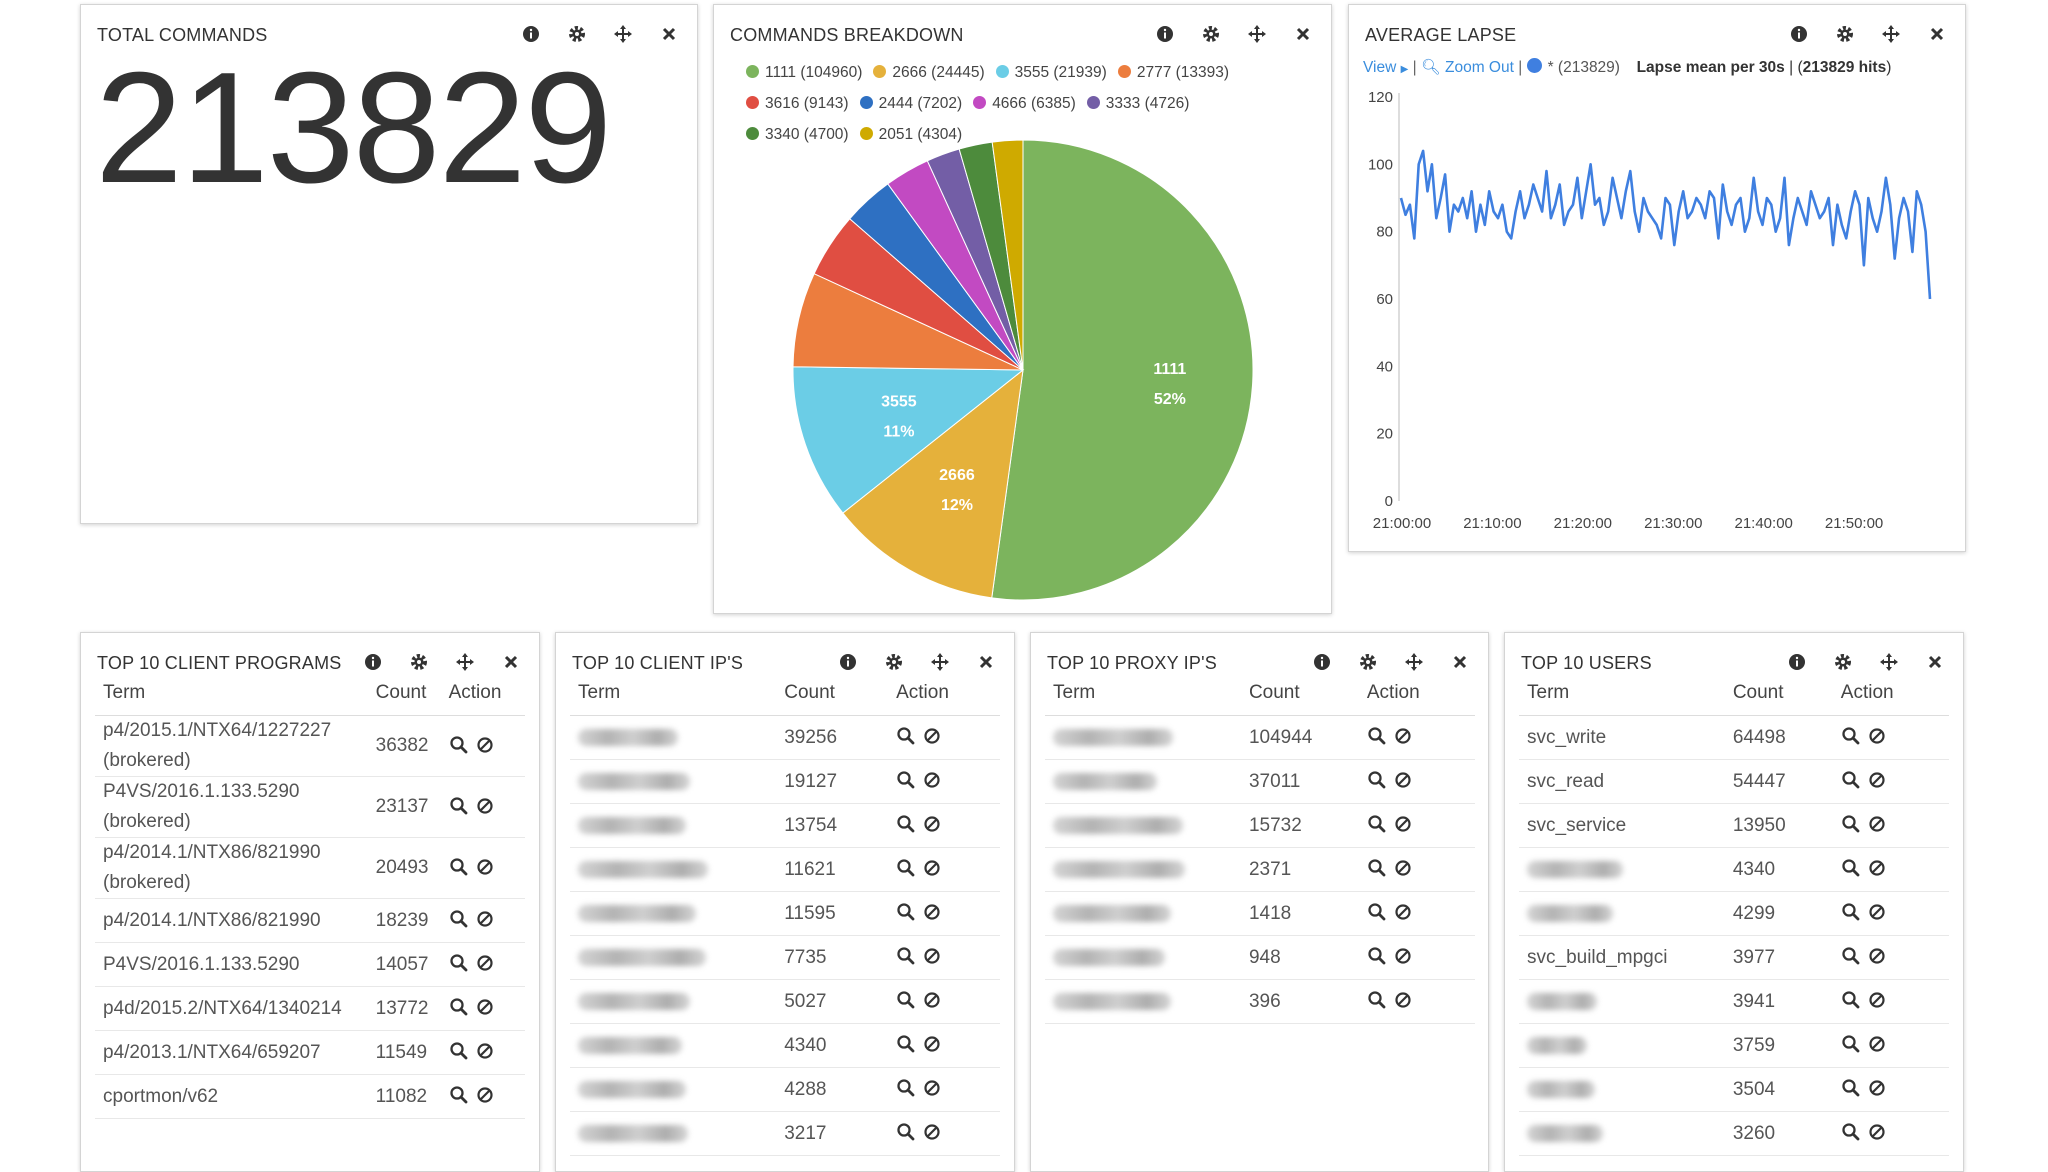 The width and height of the screenshot is (2048, 1172). I want to click on zoom-out-button: 🔍︎ Zoom Out, so click(1467, 67).